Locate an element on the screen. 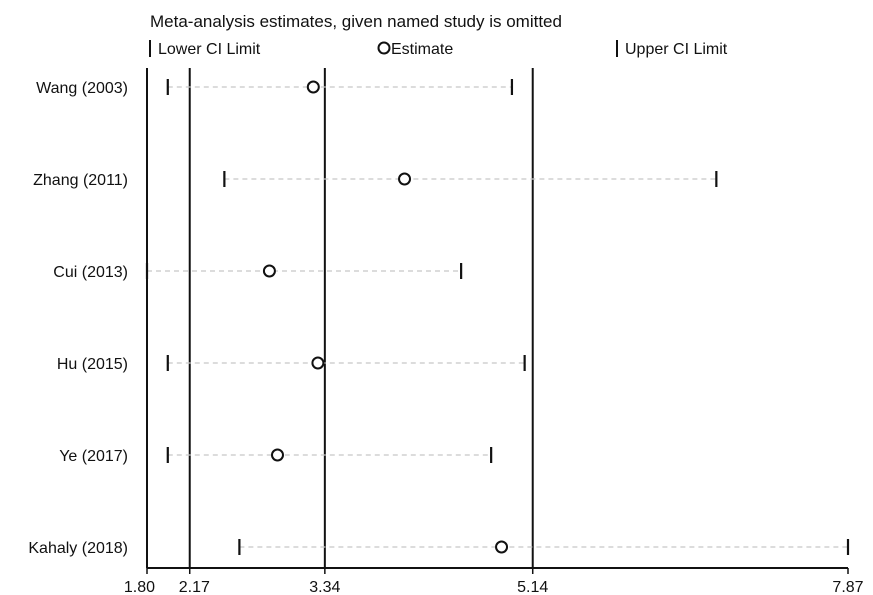 Image resolution: width=873 pixels, height=595 pixels. study-row: Hu (2015) is located at coordinates (291, 364).